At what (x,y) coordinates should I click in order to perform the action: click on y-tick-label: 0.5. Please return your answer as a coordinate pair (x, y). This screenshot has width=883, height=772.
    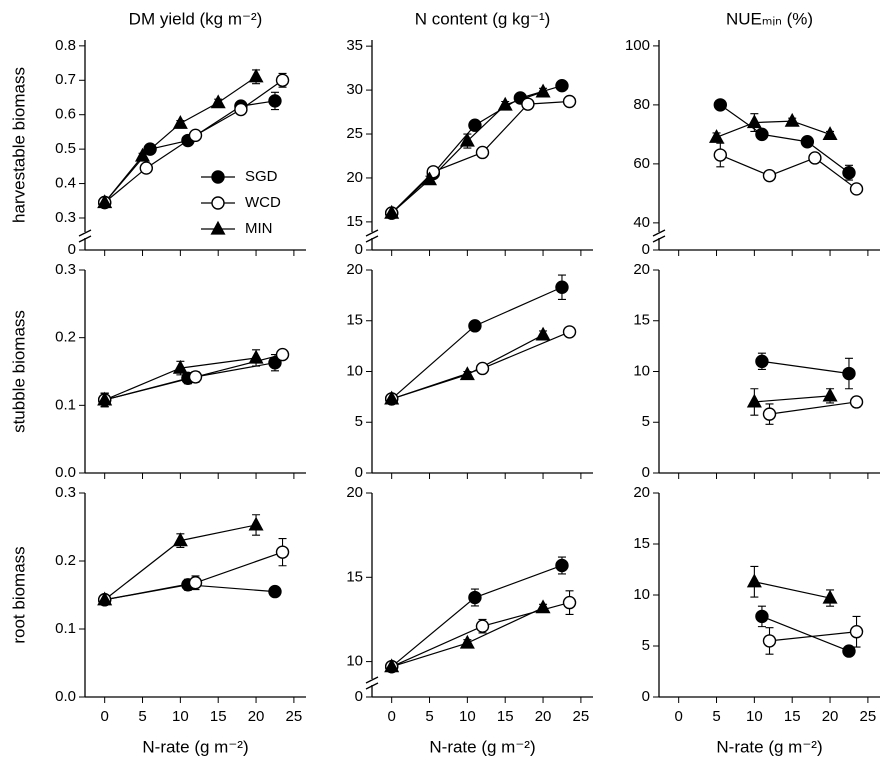
    Looking at the image, I should click on (65, 148).